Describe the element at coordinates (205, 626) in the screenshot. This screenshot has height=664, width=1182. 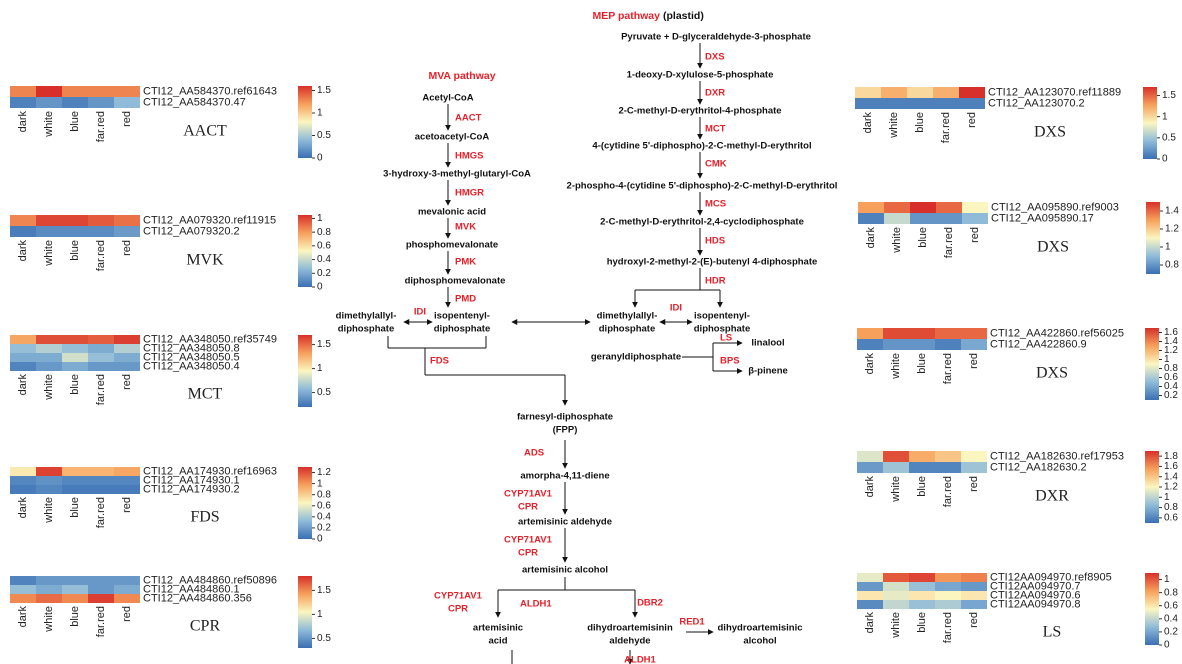
I see `heatmap-title: CPR` at that location.